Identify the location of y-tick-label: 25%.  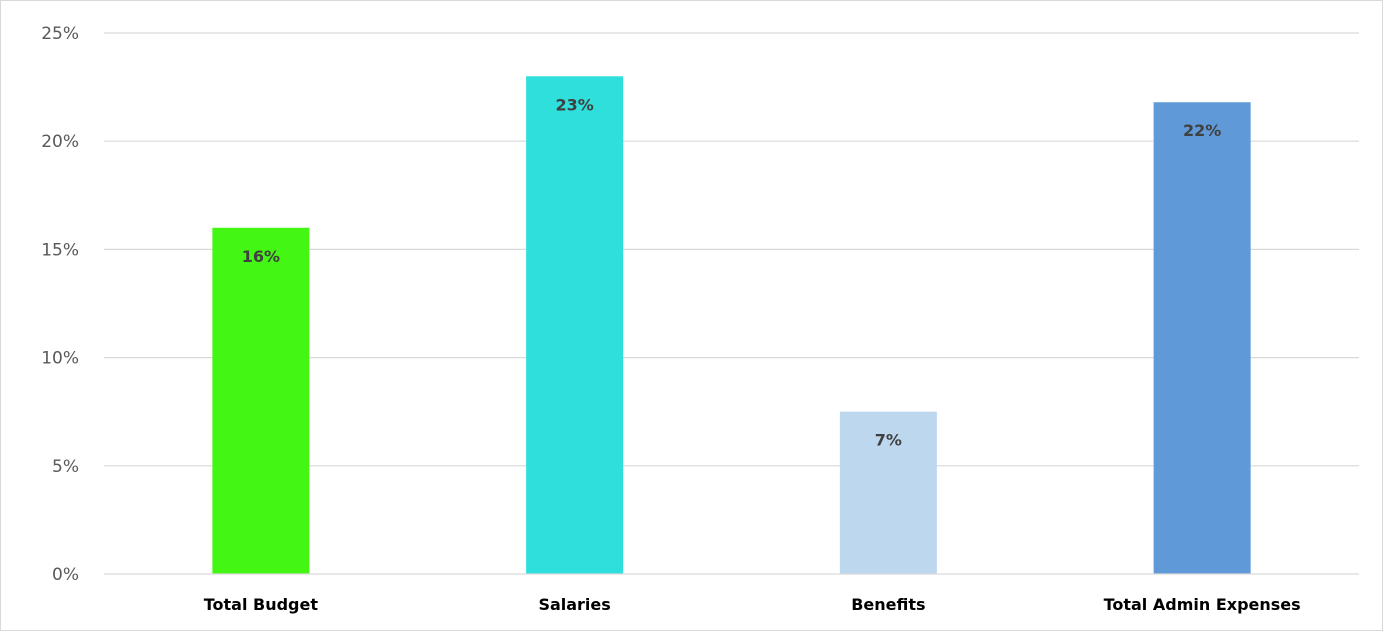
(60, 34).